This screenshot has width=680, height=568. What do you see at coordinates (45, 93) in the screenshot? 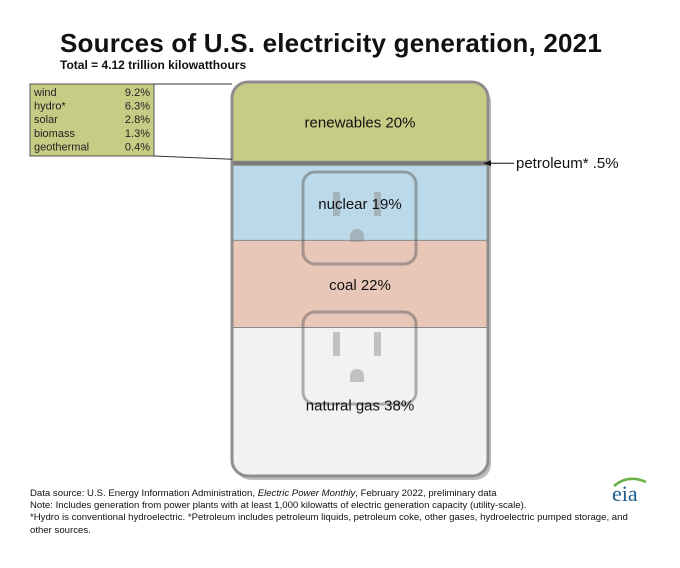
I see `breakdown-name-wind: wind` at bounding box center [45, 93].